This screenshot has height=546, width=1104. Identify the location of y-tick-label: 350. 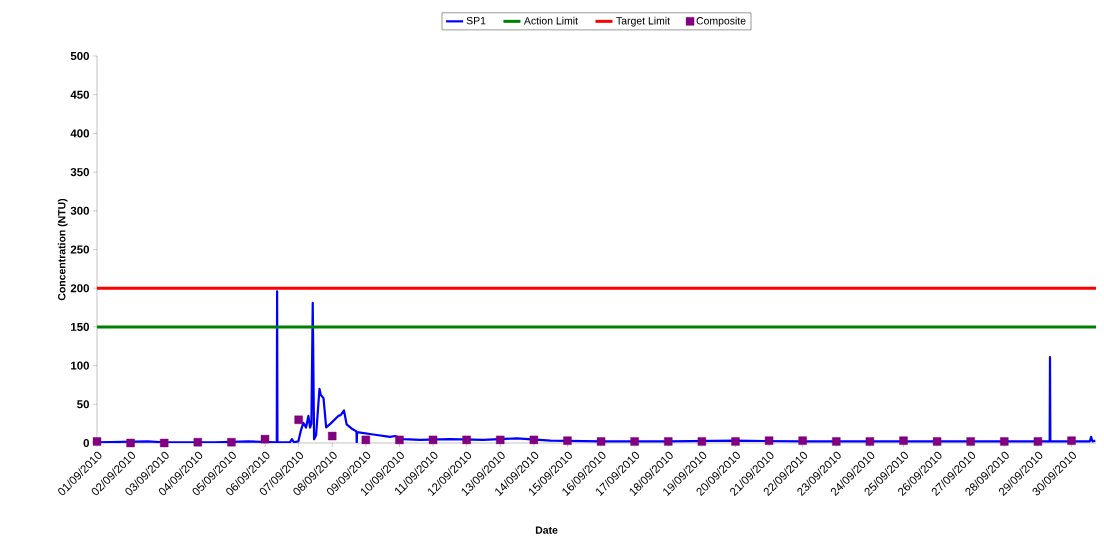
(80, 172).